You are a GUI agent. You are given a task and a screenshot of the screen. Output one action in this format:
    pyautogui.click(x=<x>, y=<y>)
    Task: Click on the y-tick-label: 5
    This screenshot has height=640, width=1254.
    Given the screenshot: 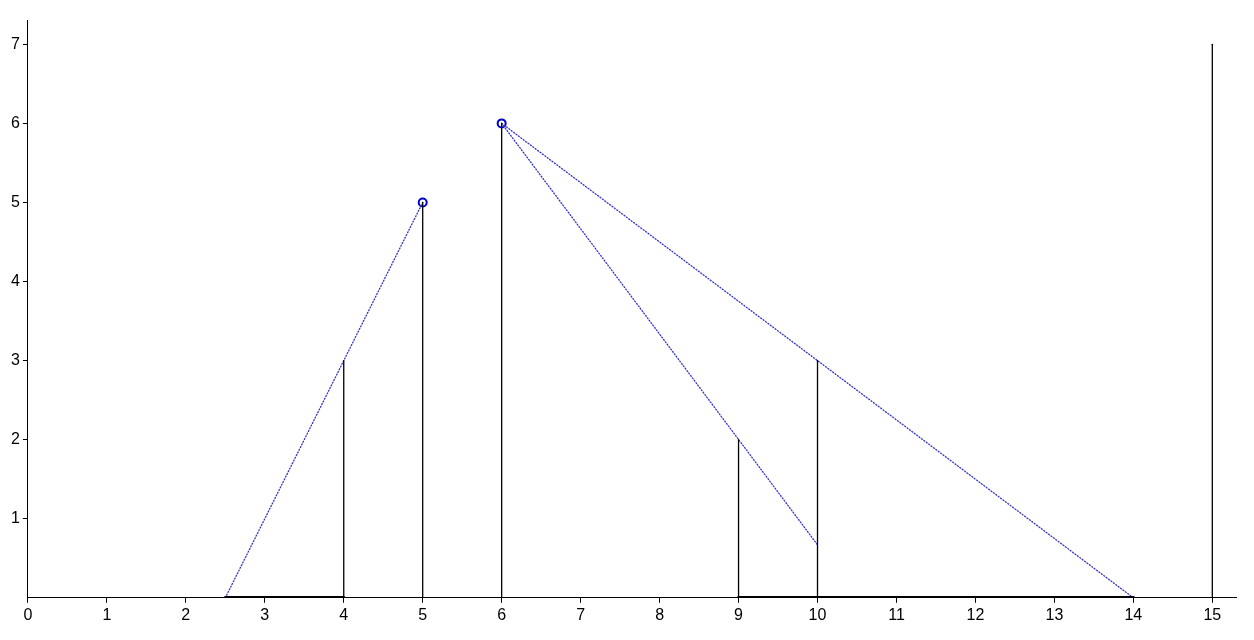 What is the action you would take?
    pyautogui.click(x=15, y=201)
    